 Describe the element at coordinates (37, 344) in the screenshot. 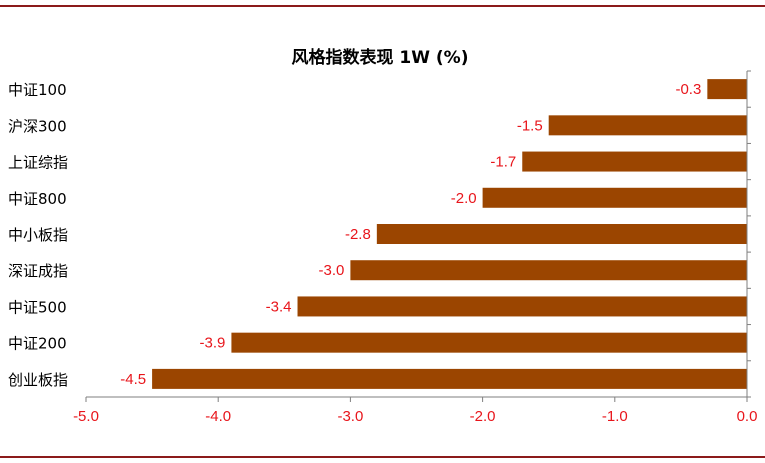

I see `category-label: 中证200` at that location.